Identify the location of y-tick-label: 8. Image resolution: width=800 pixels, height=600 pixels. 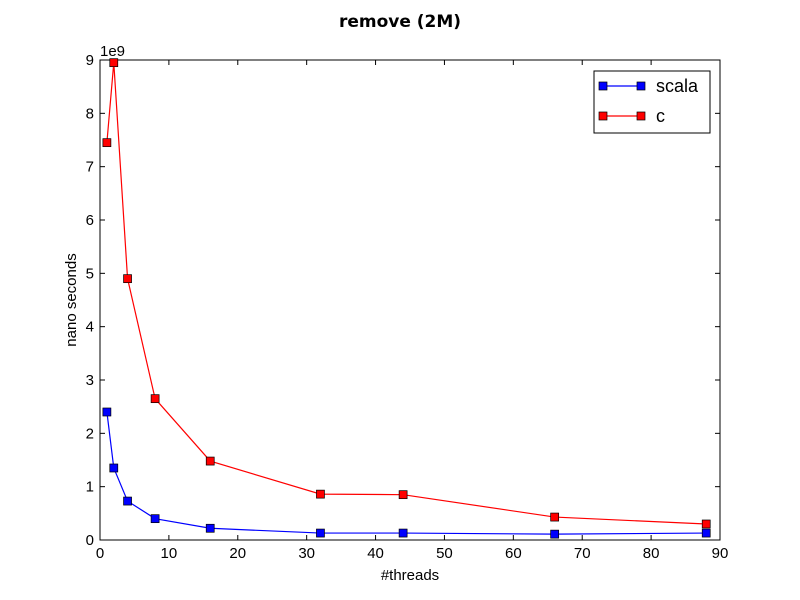
(90, 113).